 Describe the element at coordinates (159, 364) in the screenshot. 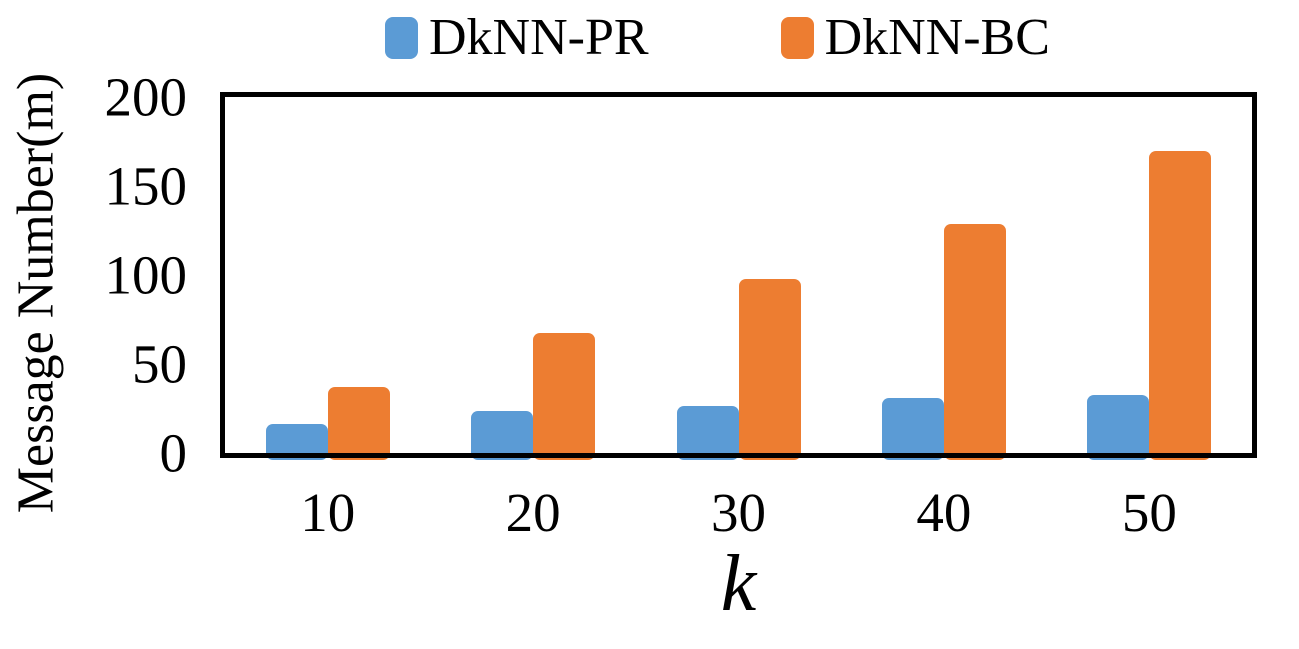

I see `y-tick-label: 50` at that location.